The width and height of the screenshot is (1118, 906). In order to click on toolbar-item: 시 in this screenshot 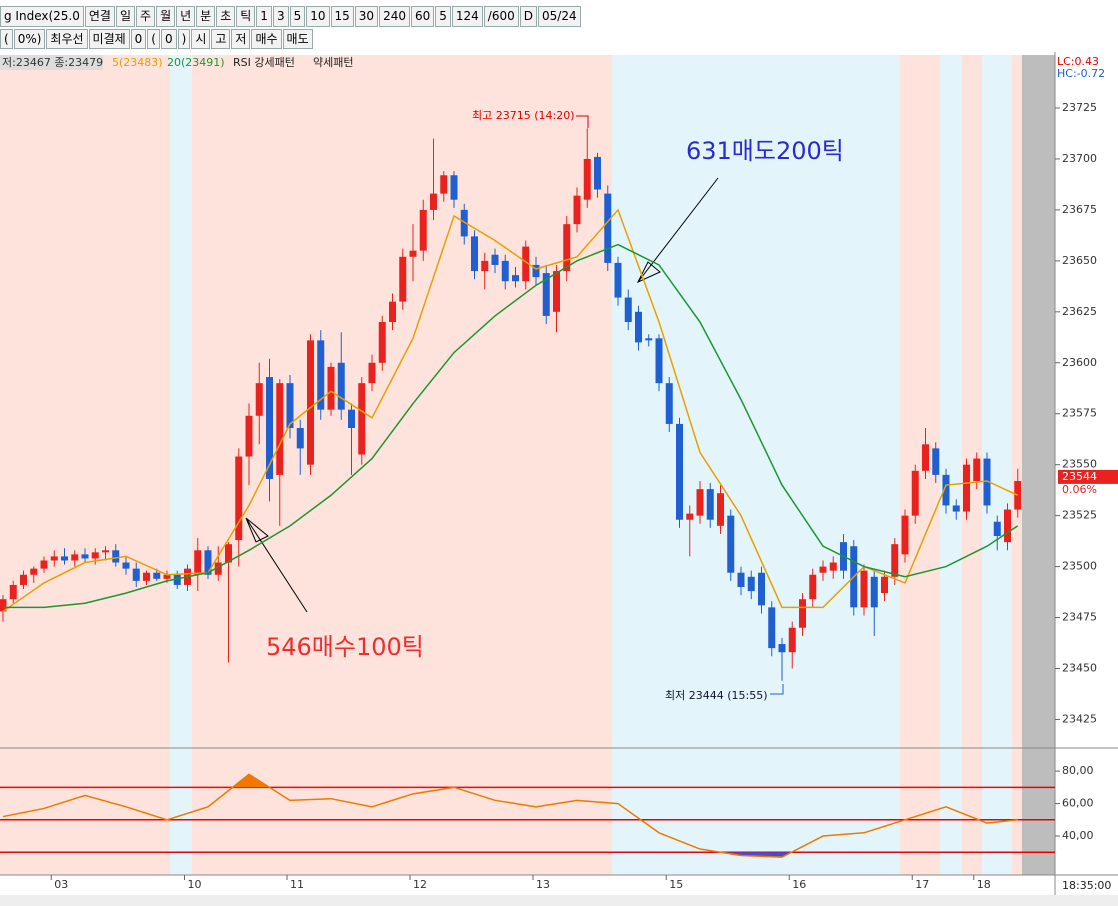, I will do `click(201, 39)`.